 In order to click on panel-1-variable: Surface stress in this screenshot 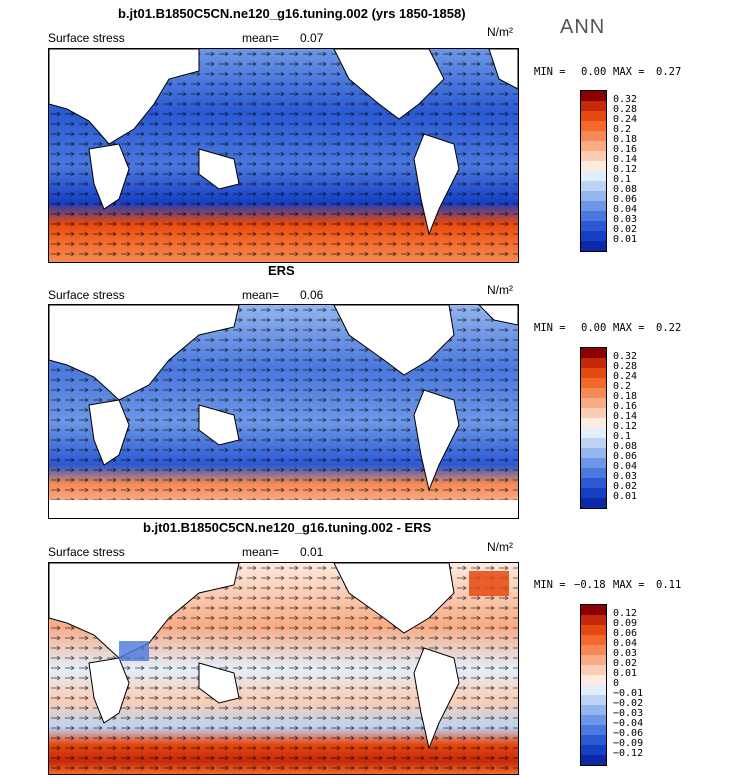, I will do `click(86, 38)`.